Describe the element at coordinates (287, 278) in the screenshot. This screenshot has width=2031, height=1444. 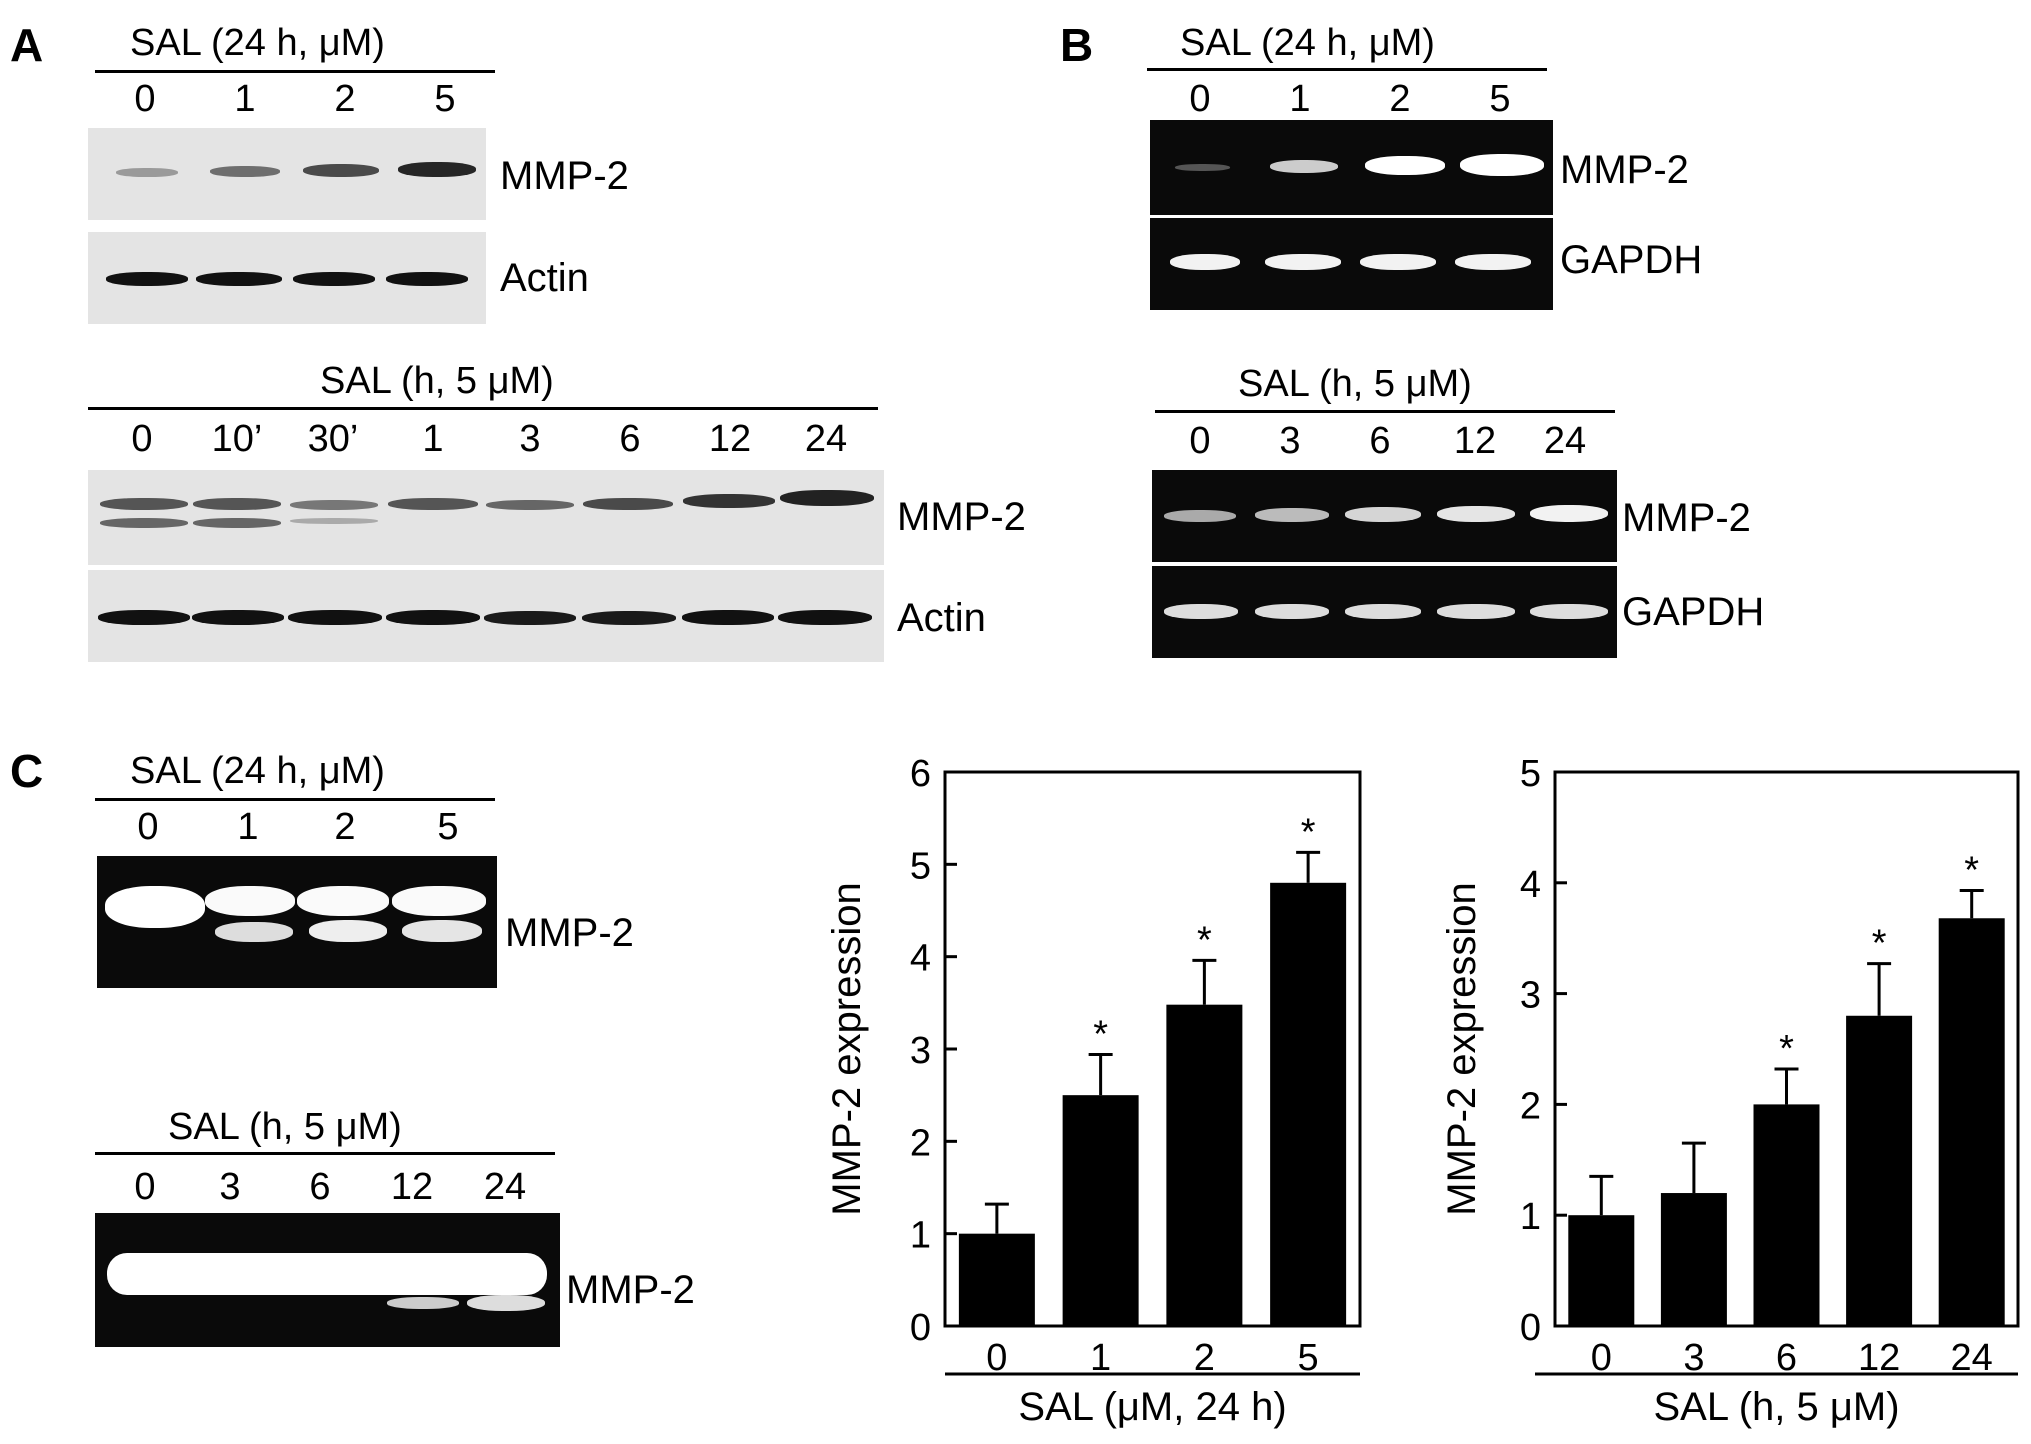
I see `western-blot-actin` at that location.